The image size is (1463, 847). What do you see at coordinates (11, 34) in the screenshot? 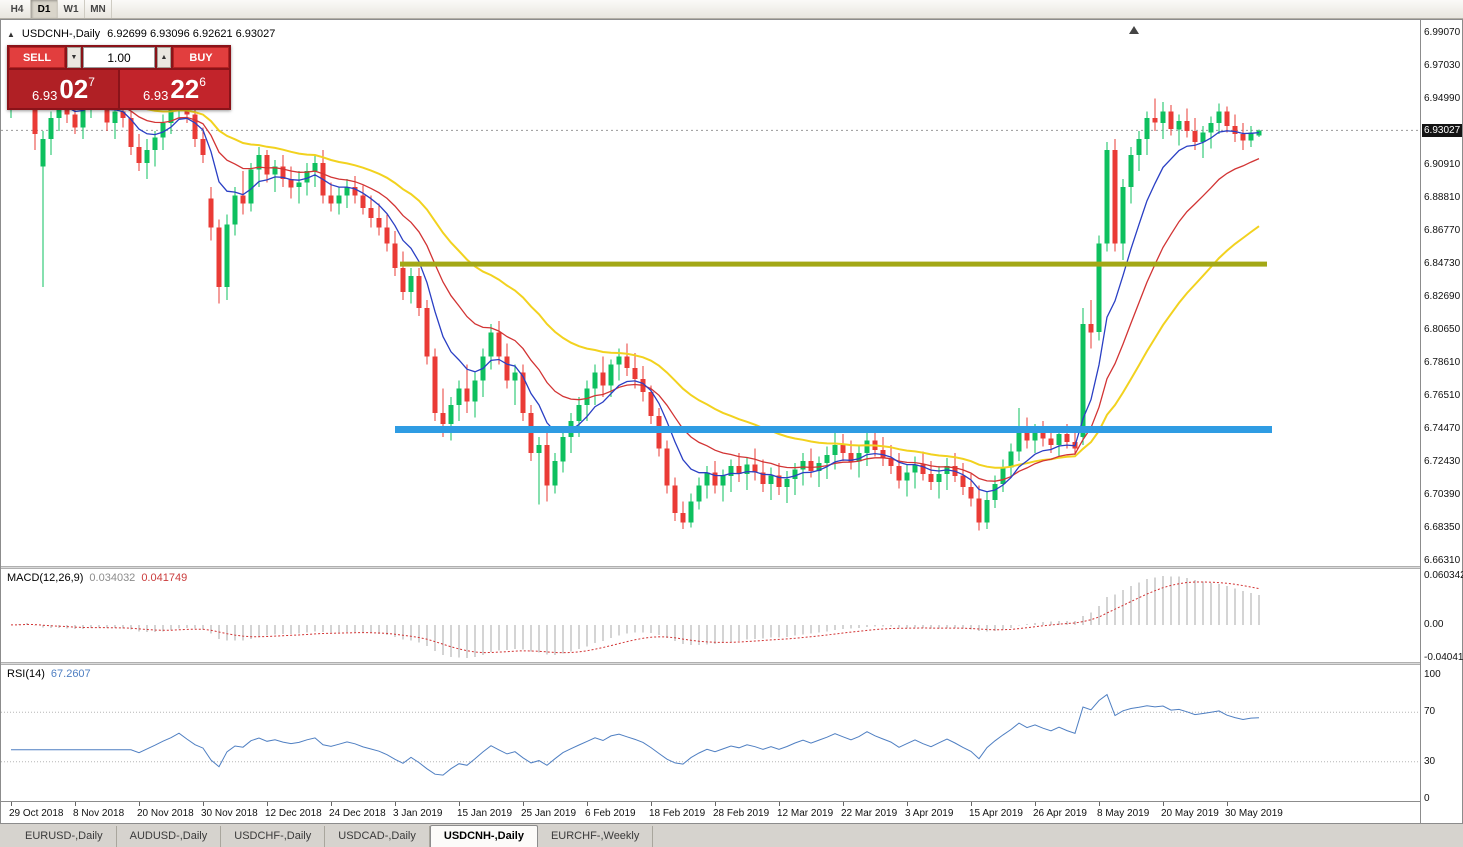
I see `collapse-arrow-icon: ▲` at bounding box center [11, 34].